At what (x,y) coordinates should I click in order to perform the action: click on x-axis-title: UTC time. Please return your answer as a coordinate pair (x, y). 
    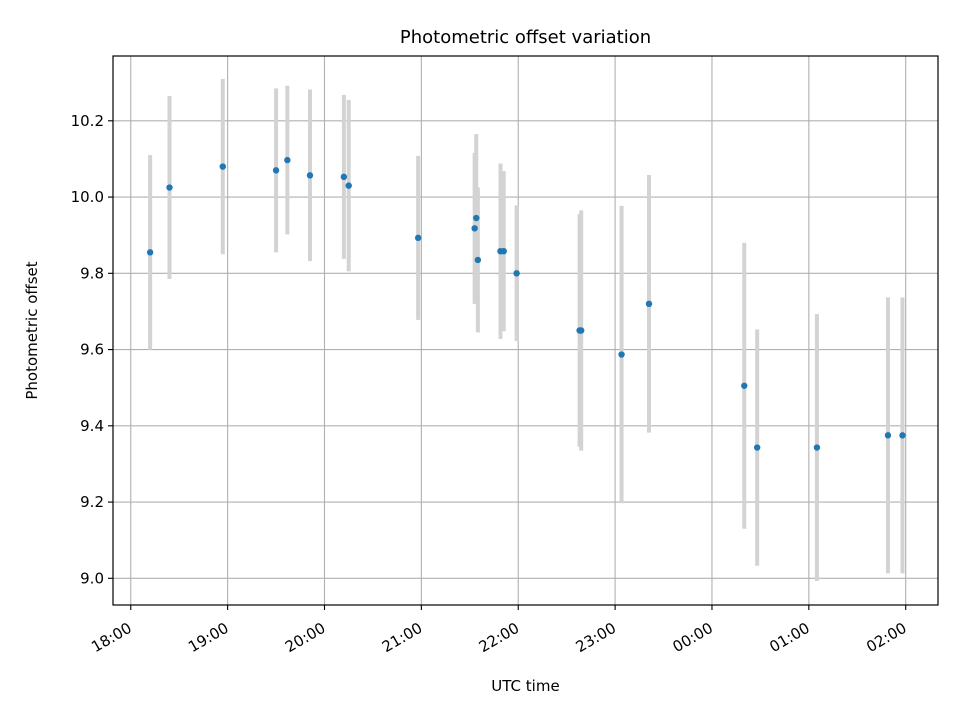
    Looking at the image, I should click on (525, 686).